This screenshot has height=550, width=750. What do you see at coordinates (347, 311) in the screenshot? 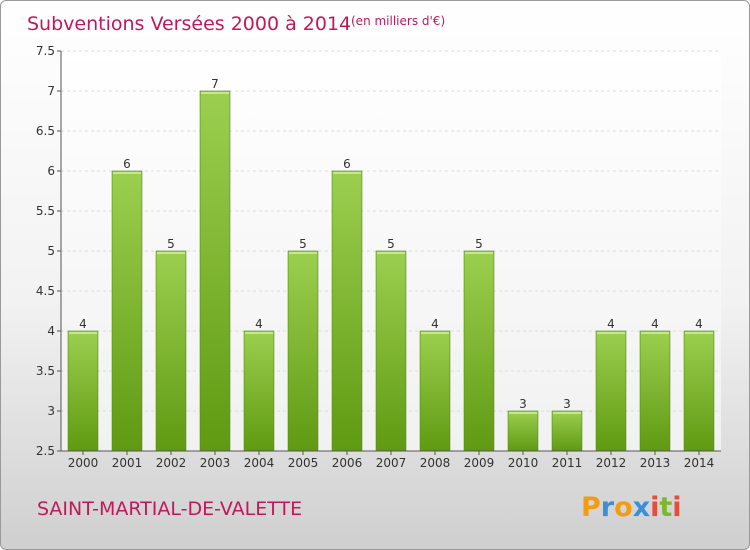
I see `bar-2006` at bounding box center [347, 311].